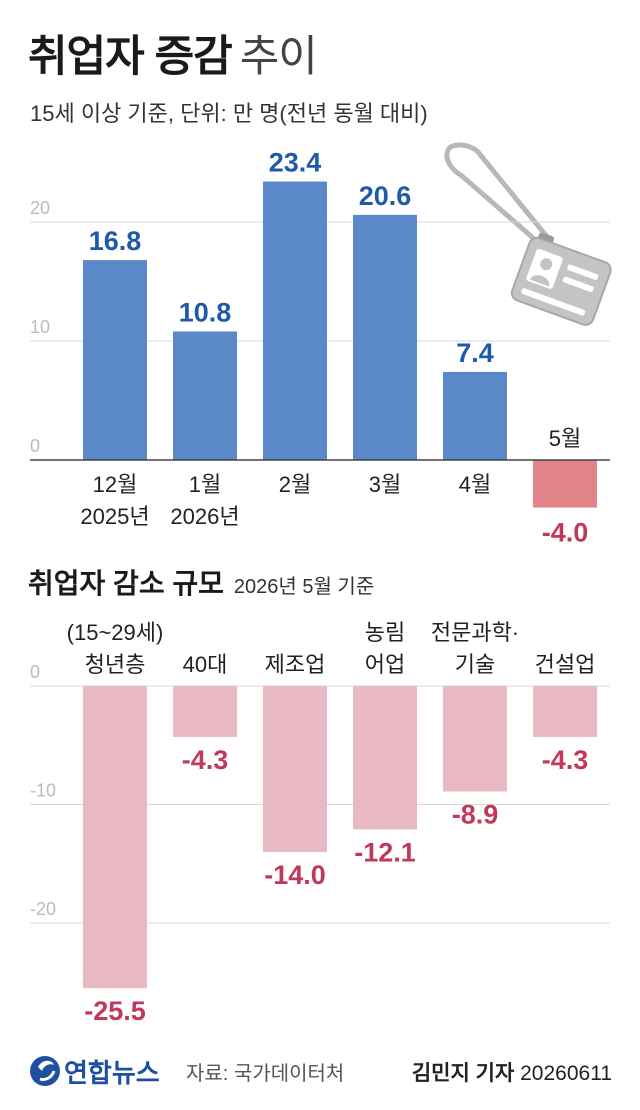  Describe the element at coordinates (385, 196) in the screenshot. I see `chart1-value-label: 20.6` at that location.